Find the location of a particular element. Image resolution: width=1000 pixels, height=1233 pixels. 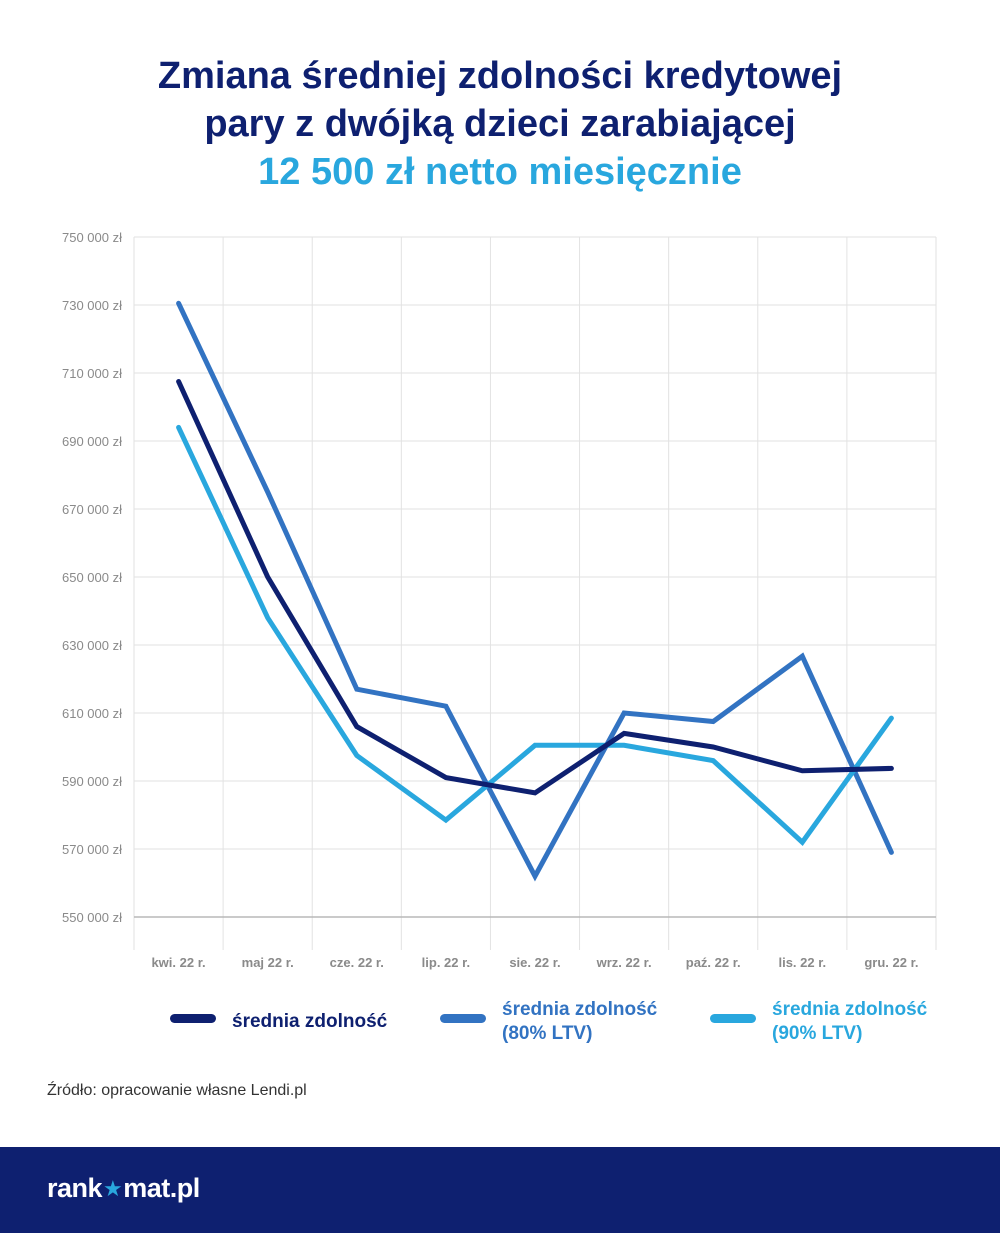

legend-item-average: średnia zdolność is located at coordinates (278, 1022).